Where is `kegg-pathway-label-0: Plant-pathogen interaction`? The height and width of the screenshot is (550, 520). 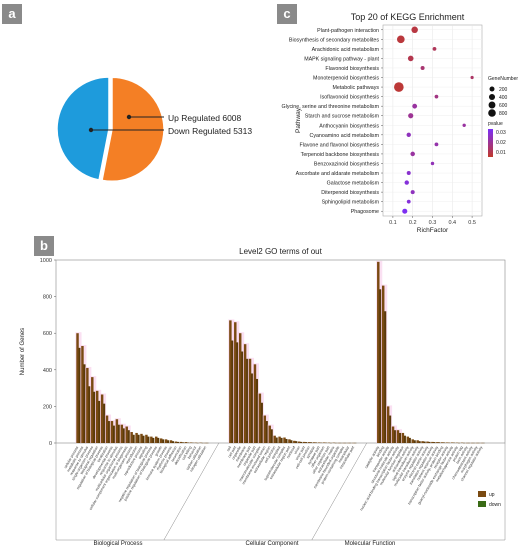 kegg-pathway-label-0: Plant-pathogen interaction is located at coordinates (348, 31).